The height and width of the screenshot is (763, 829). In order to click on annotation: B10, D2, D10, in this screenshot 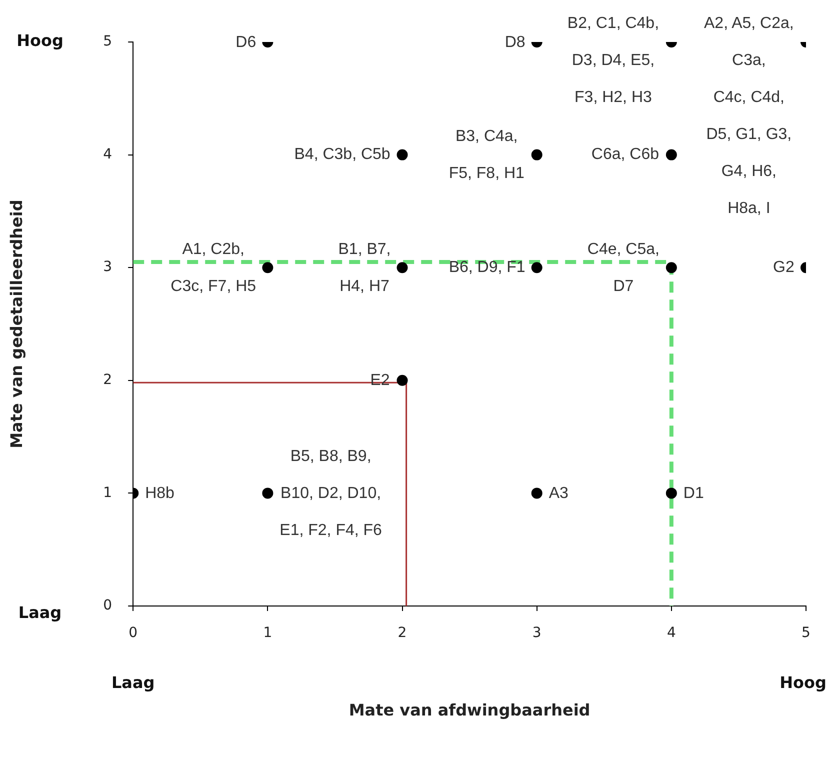, I will do `click(331, 494)`.